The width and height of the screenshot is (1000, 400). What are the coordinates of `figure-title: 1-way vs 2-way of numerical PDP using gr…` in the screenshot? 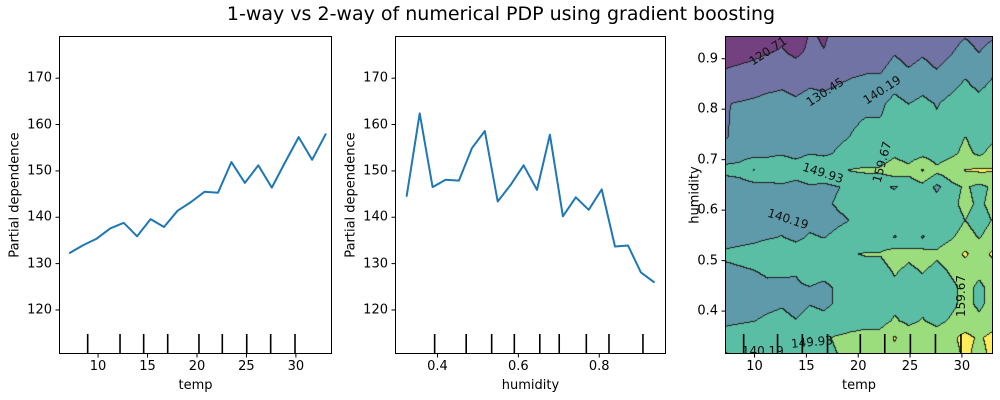 It's located at (501, 14).